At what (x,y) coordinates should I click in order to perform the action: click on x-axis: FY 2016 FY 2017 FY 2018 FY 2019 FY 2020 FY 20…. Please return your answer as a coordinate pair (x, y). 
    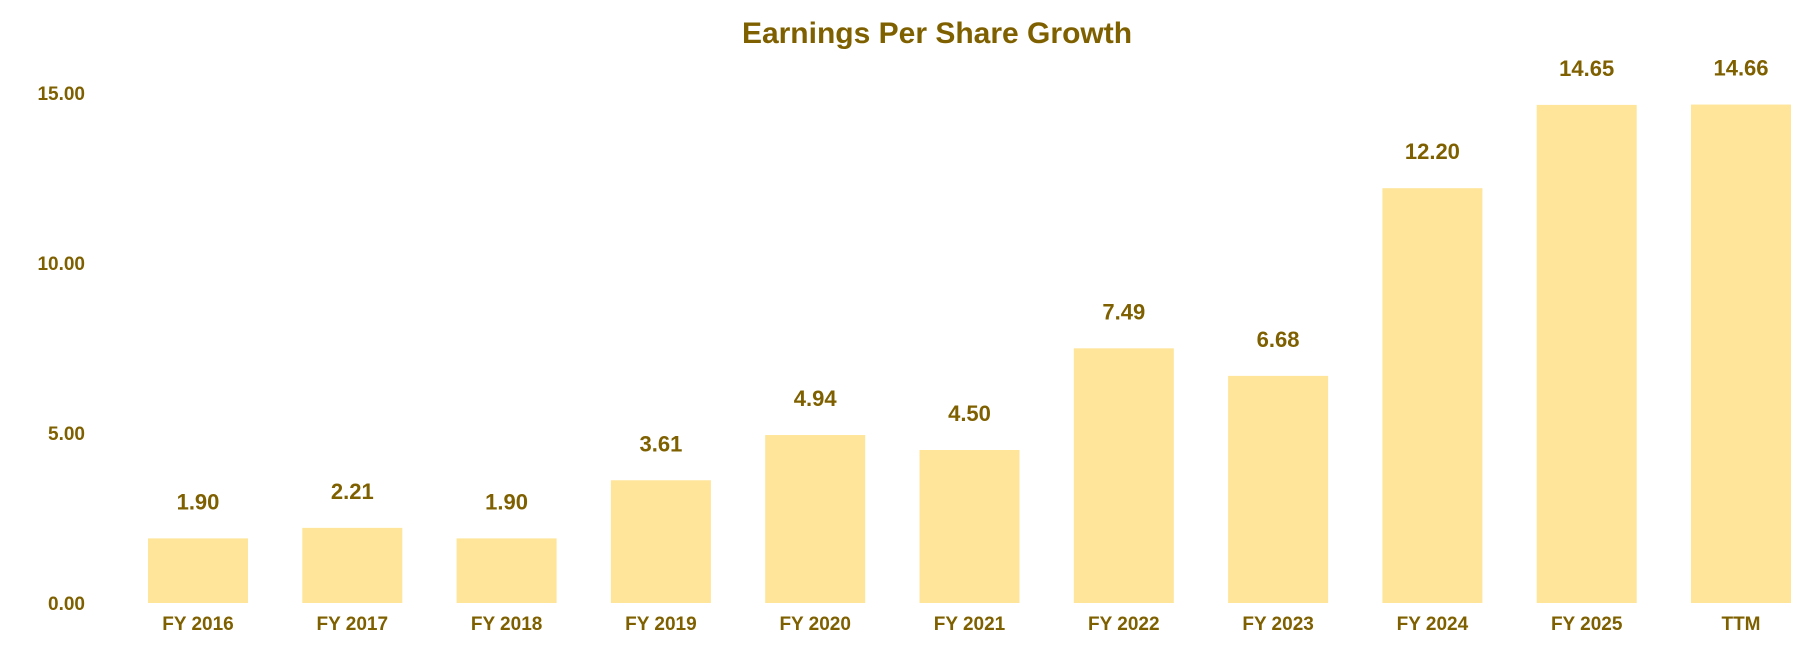
    Looking at the image, I should click on (961, 624).